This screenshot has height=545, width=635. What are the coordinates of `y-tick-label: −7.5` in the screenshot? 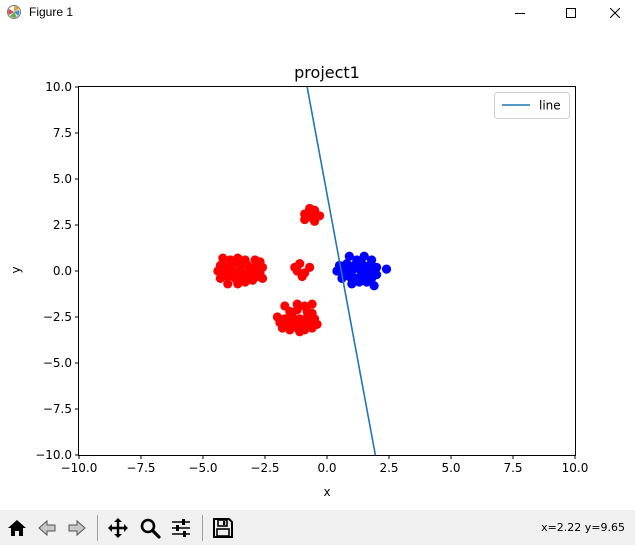 It's located at (57, 409).